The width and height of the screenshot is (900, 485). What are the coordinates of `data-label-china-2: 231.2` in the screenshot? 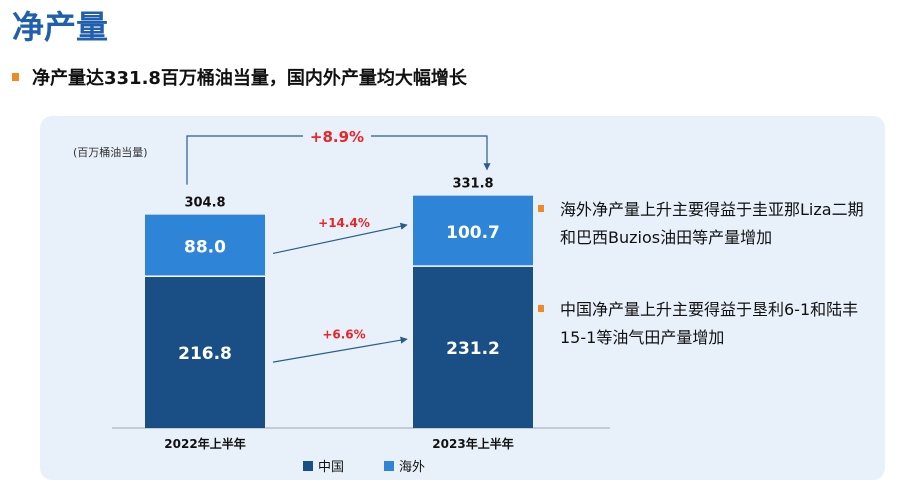 It's located at (473, 349).